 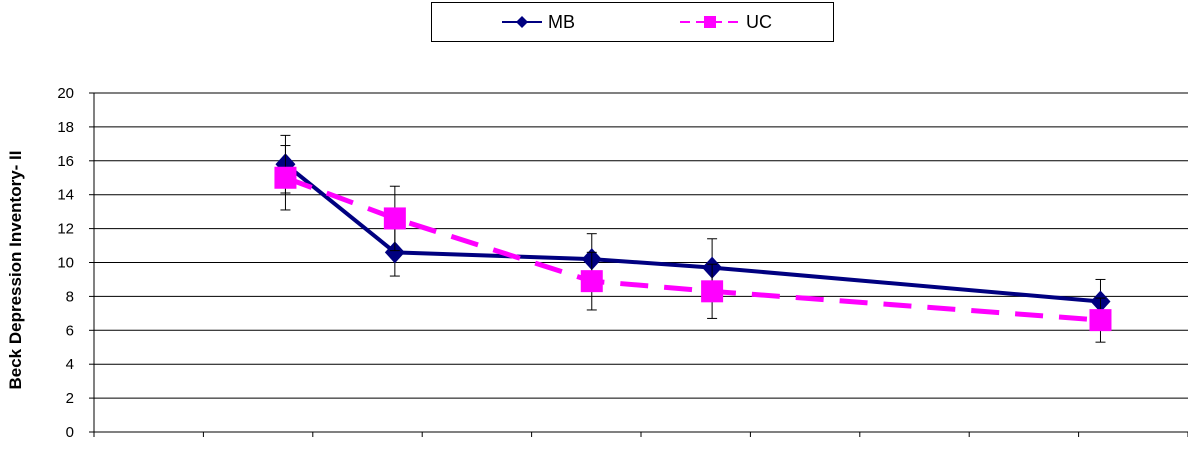 I want to click on y-tick-label: 16, so click(x=65, y=161).